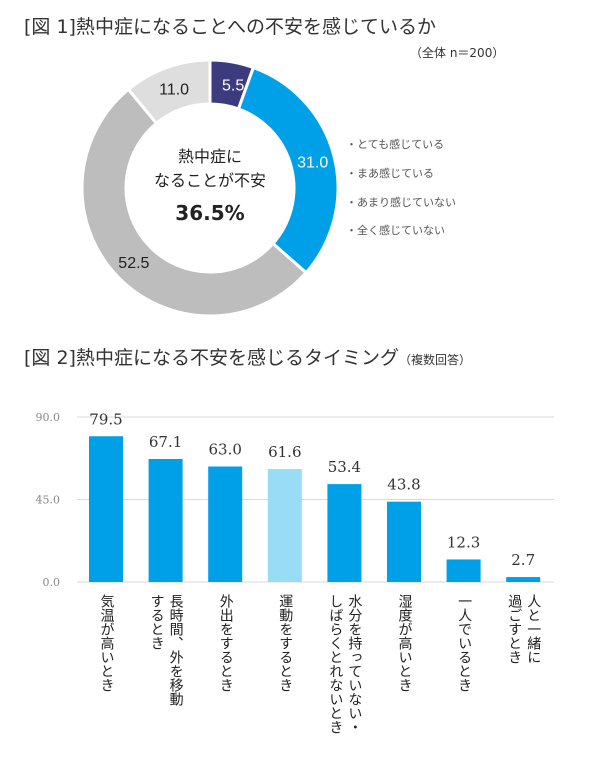  I want to click on bar-value-label: 79.5, so click(105, 419).